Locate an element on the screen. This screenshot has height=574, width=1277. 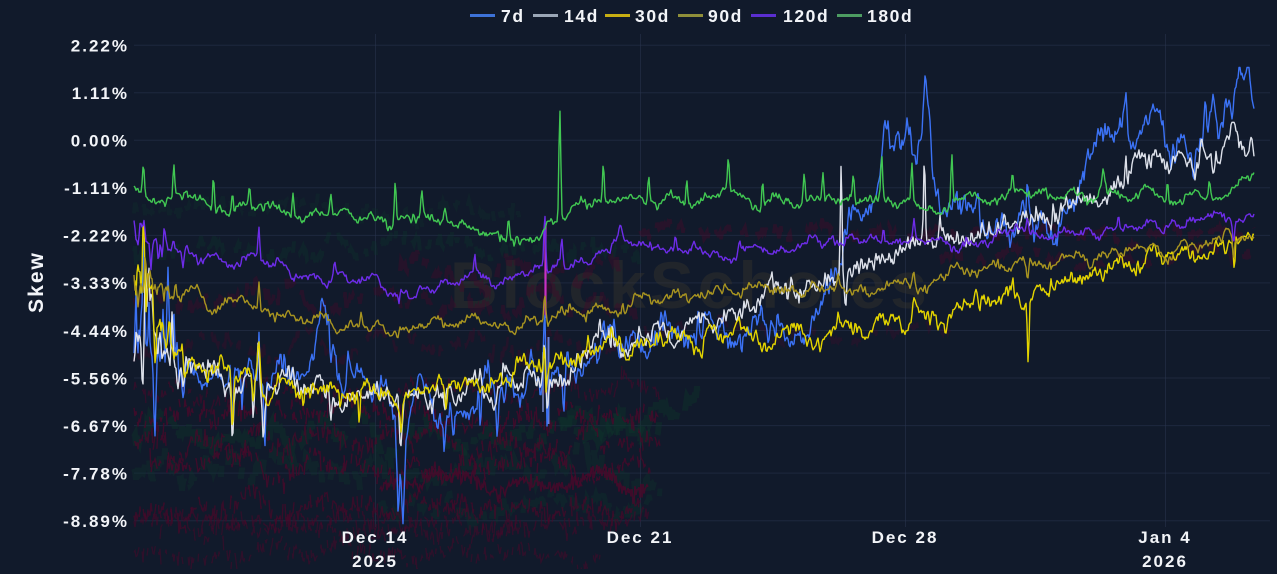
svg-text: 120d is located at coordinates (806, 16).